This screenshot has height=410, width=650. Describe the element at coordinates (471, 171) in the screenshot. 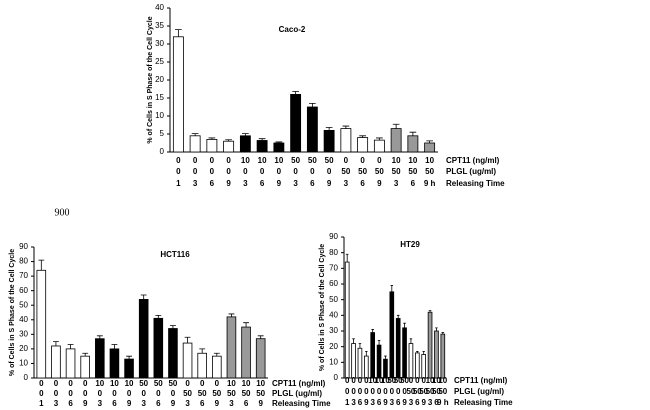

I see `row-label: PLGL (ug/ml)` at that location.